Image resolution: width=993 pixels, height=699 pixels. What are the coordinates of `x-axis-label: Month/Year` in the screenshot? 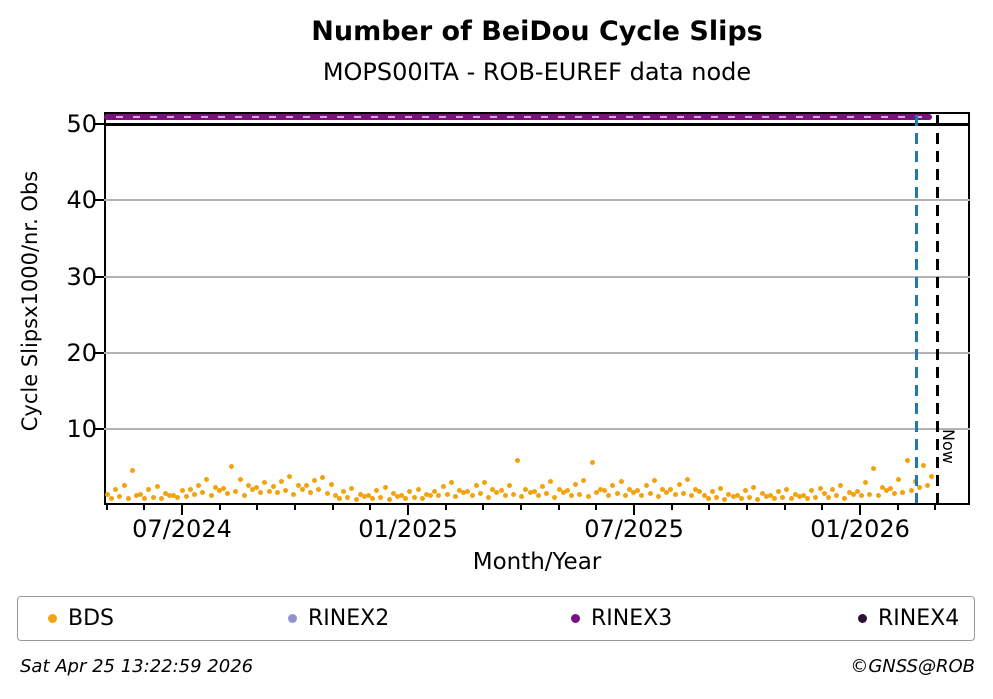 It's located at (537, 562).